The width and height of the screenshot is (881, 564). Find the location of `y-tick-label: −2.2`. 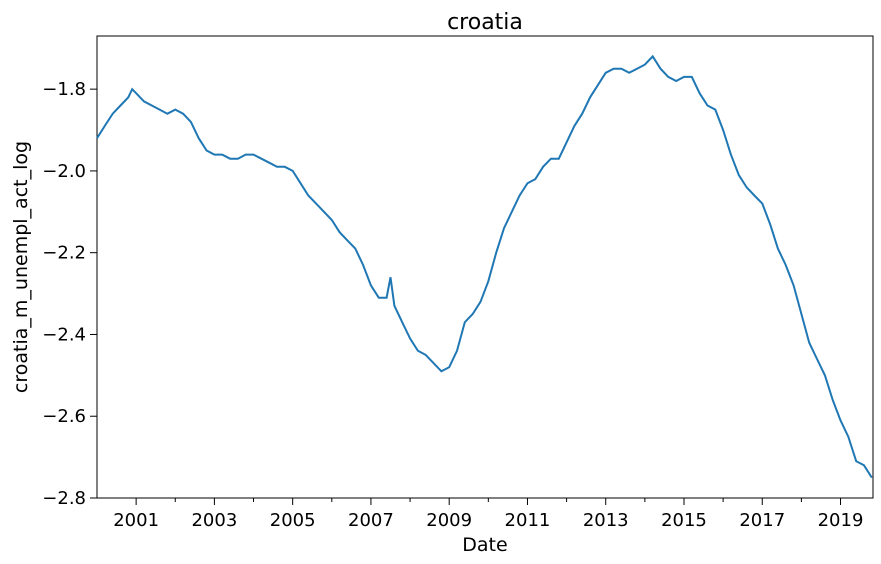

y-tick-label: −2.2 is located at coordinates (64, 253).